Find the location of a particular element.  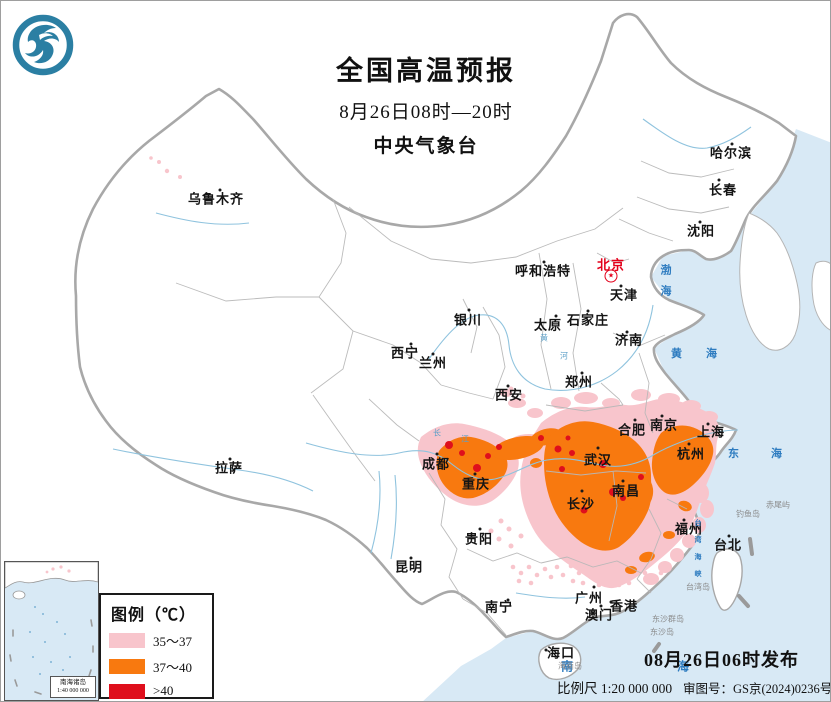

legend-label: >40 is located at coordinates (163, 690).